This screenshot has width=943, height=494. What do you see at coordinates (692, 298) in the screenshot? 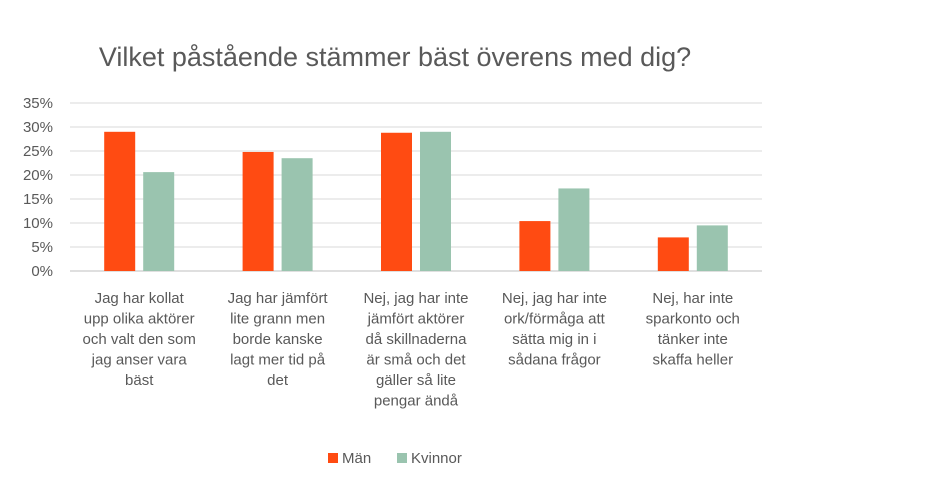
I see `category-label-line: Nej, har inte` at bounding box center [692, 298].